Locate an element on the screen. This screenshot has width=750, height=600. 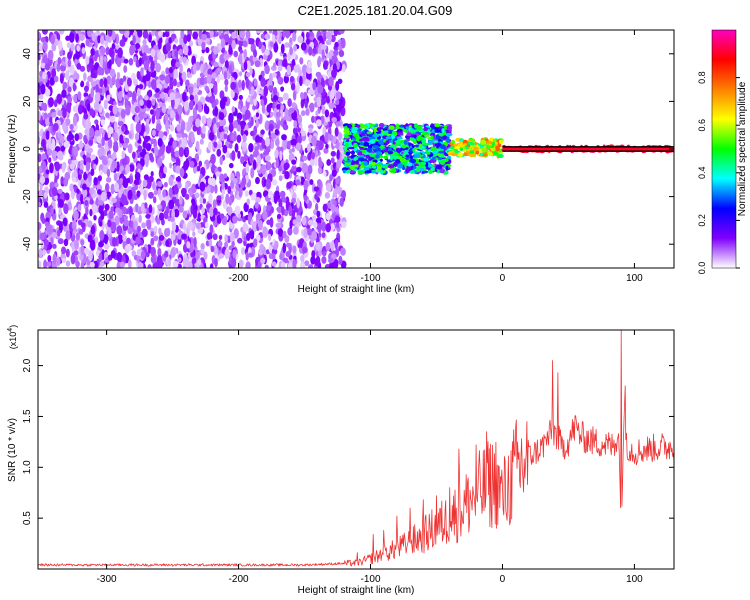
colorbar-tick-label: 0.4 is located at coordinates (702, 173).